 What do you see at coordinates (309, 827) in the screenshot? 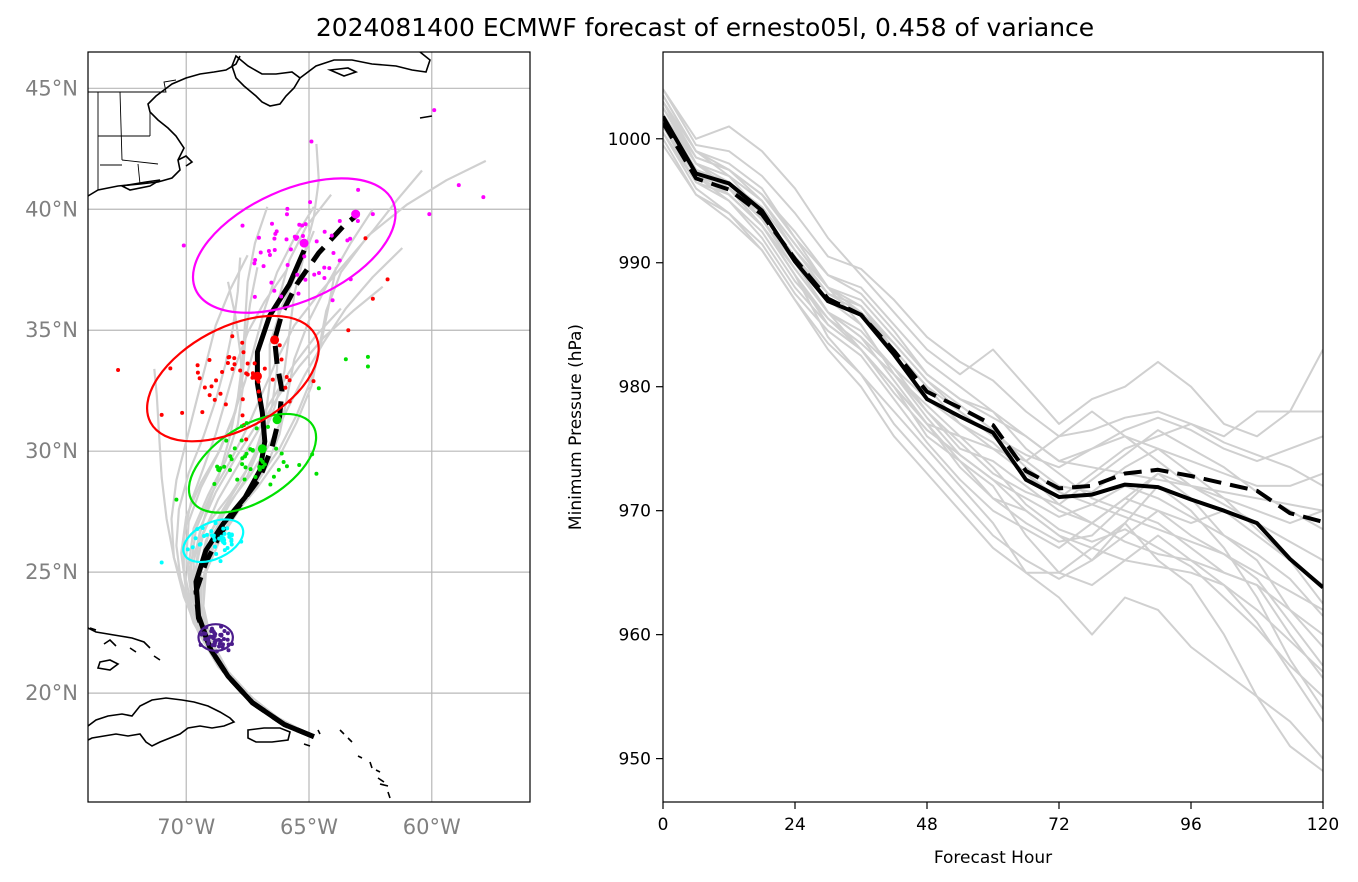
I see `map-longitude-labels: 70°W 65°W 60°W` at bounding box center [309, 827].